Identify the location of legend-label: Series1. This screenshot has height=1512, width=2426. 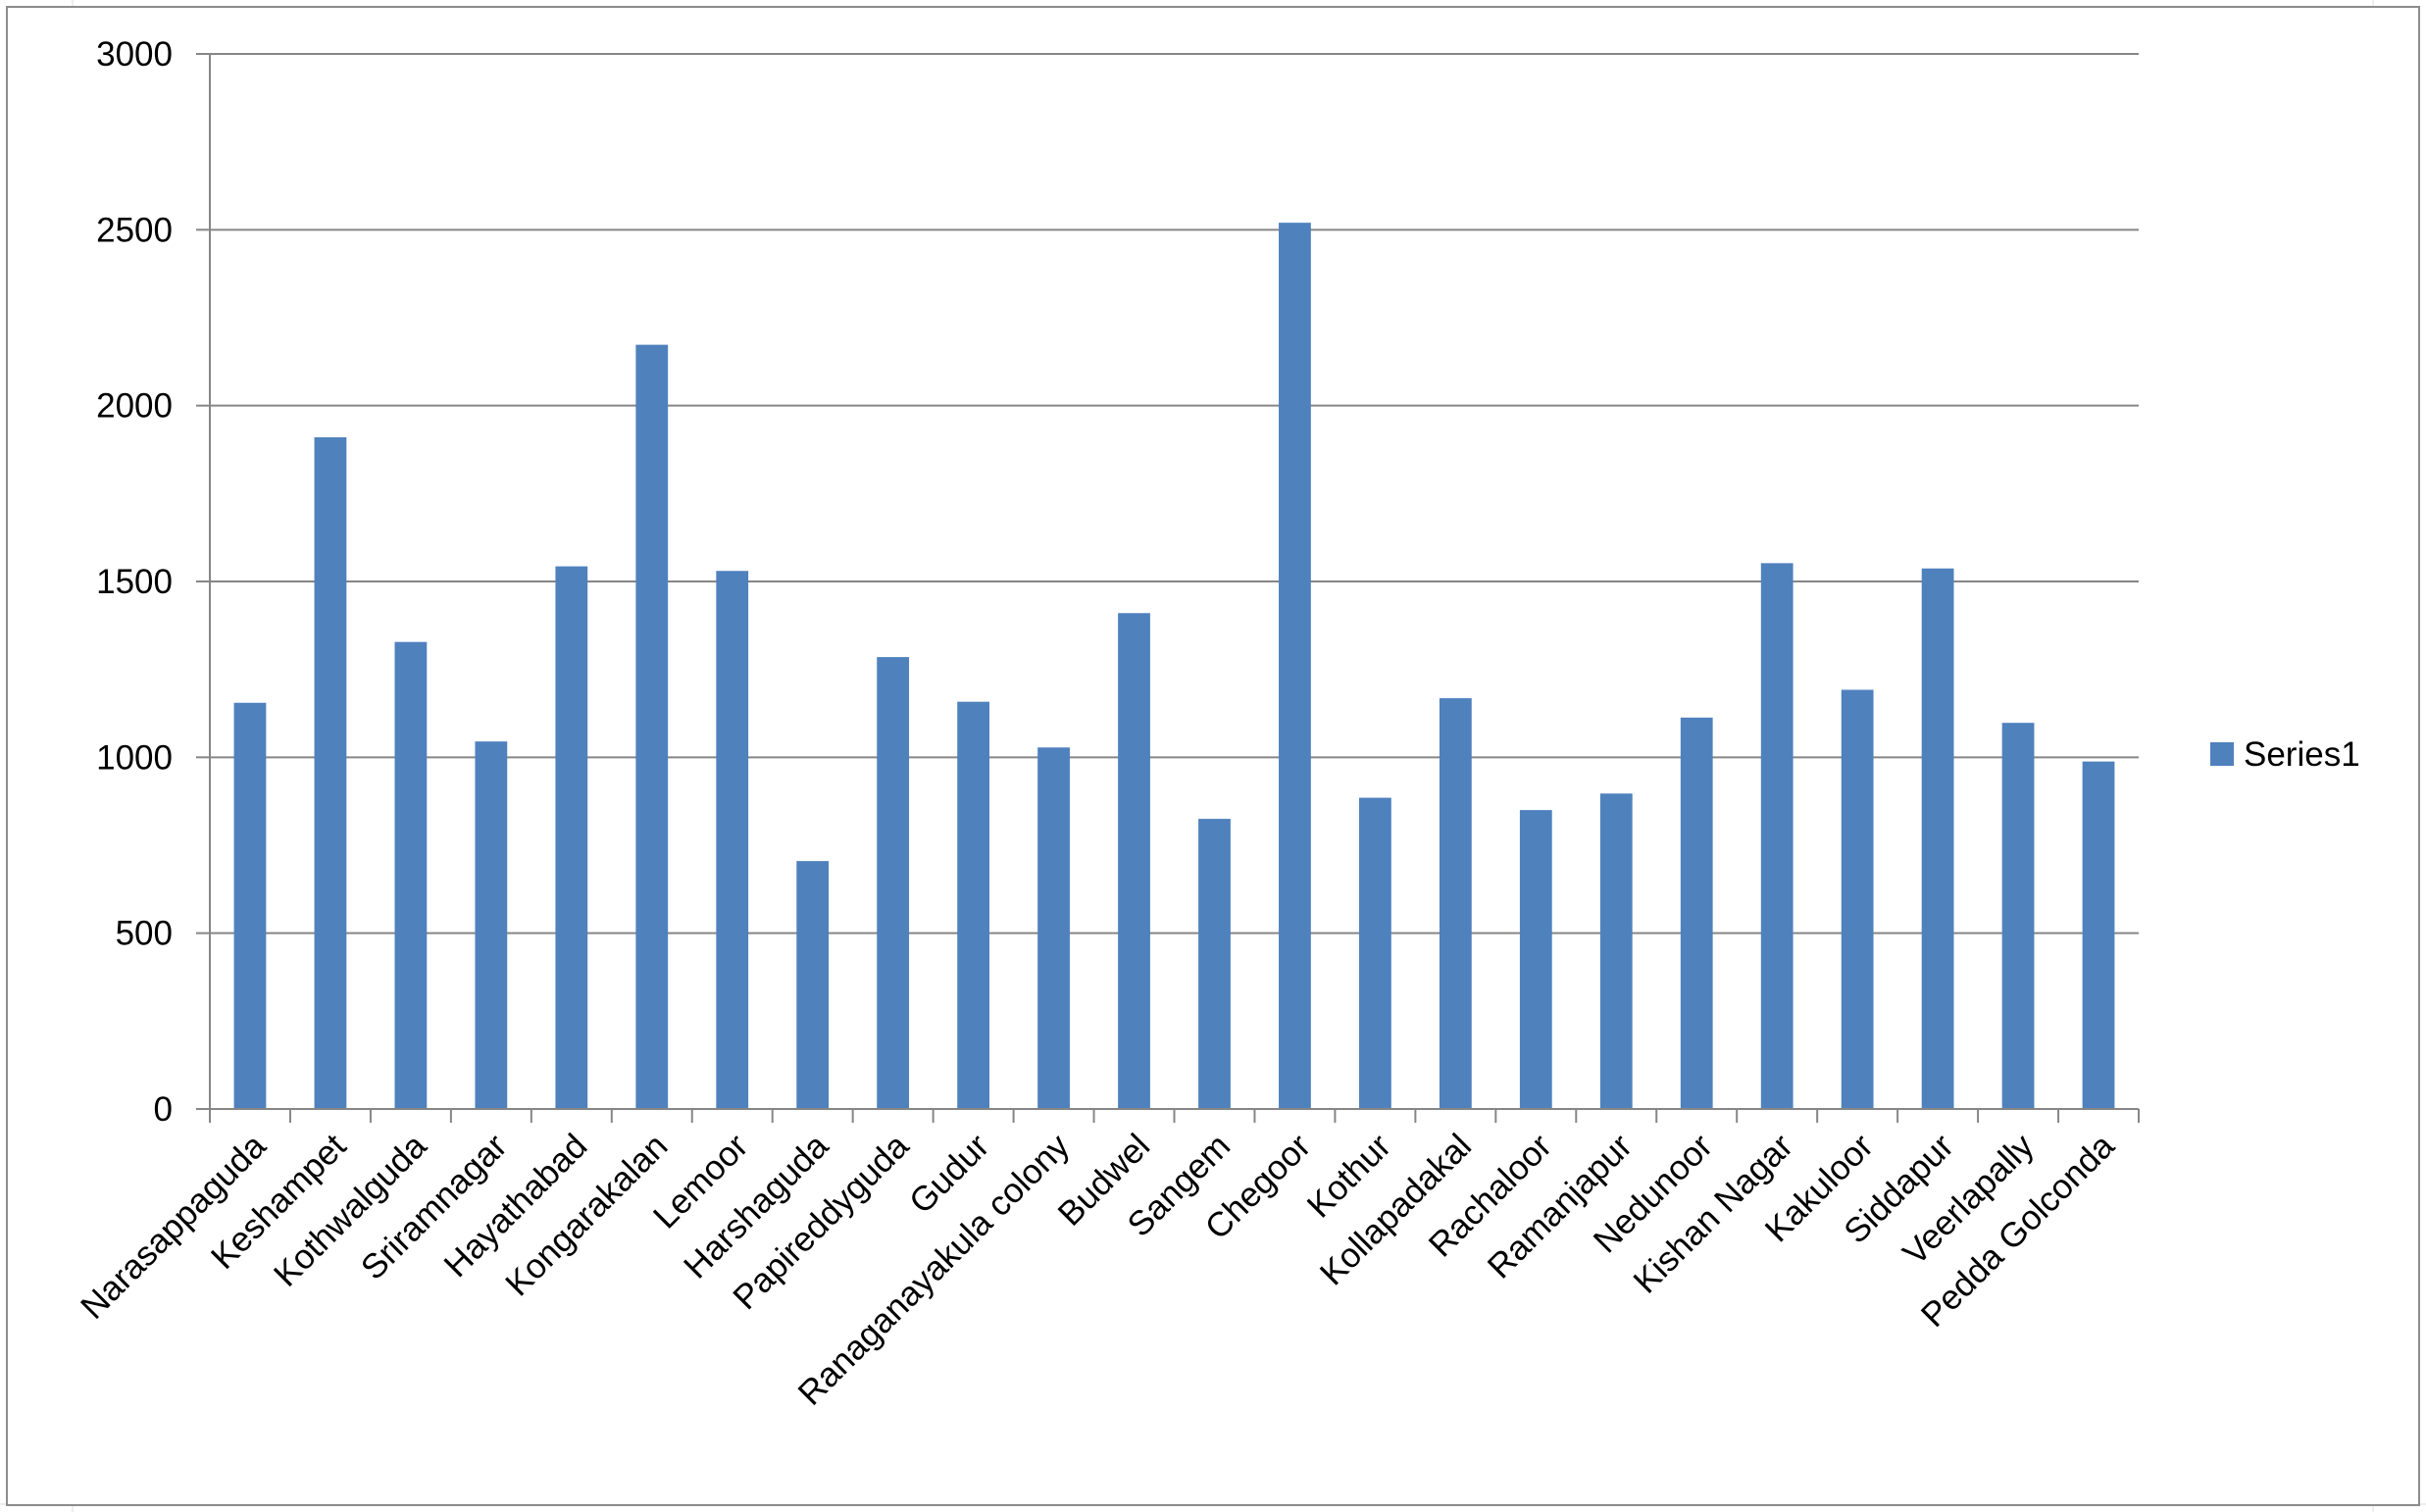
(2302, 754).